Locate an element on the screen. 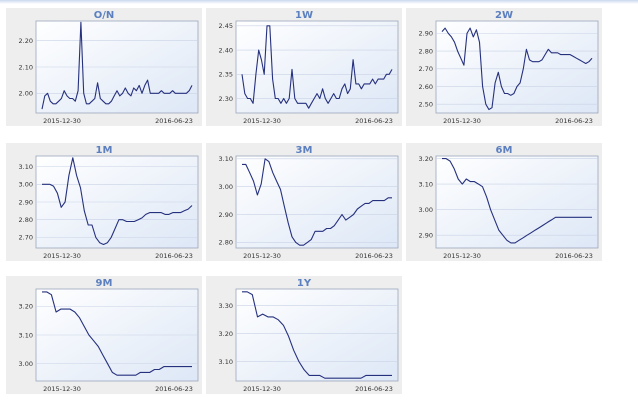 The height and width of the screenshot is (400, 638). chart-svg: 2.70 2.80 2.90 3.00 3.10 2015-12-30 2016-06-23 is located at coordinates (109, 207).